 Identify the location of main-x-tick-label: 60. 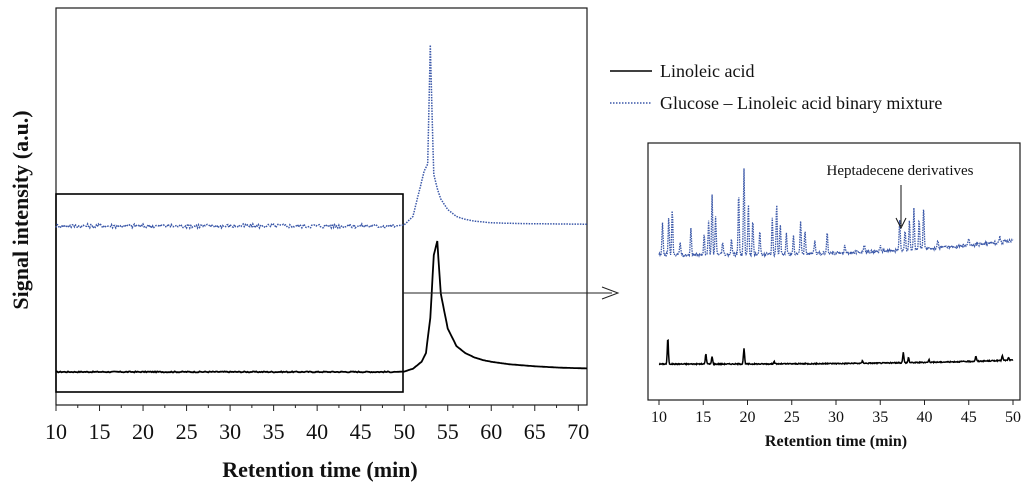
(491, 431).